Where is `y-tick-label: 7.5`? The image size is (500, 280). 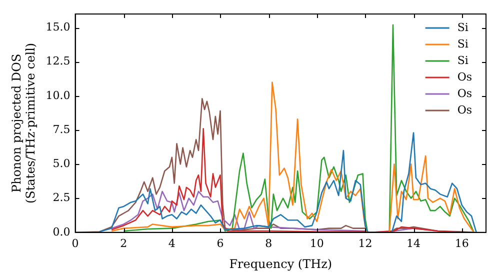 y-tick-label: 7.5 is located at coordinates (61, 129).